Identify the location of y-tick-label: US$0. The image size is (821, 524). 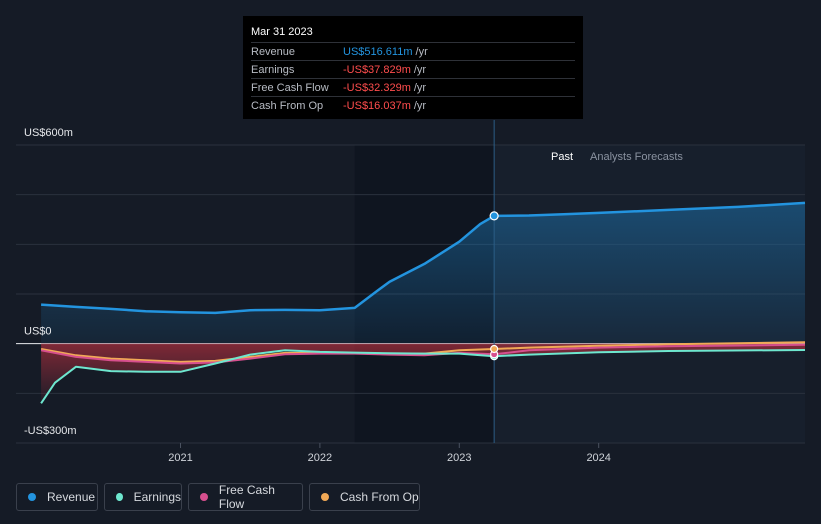
(38, 332).